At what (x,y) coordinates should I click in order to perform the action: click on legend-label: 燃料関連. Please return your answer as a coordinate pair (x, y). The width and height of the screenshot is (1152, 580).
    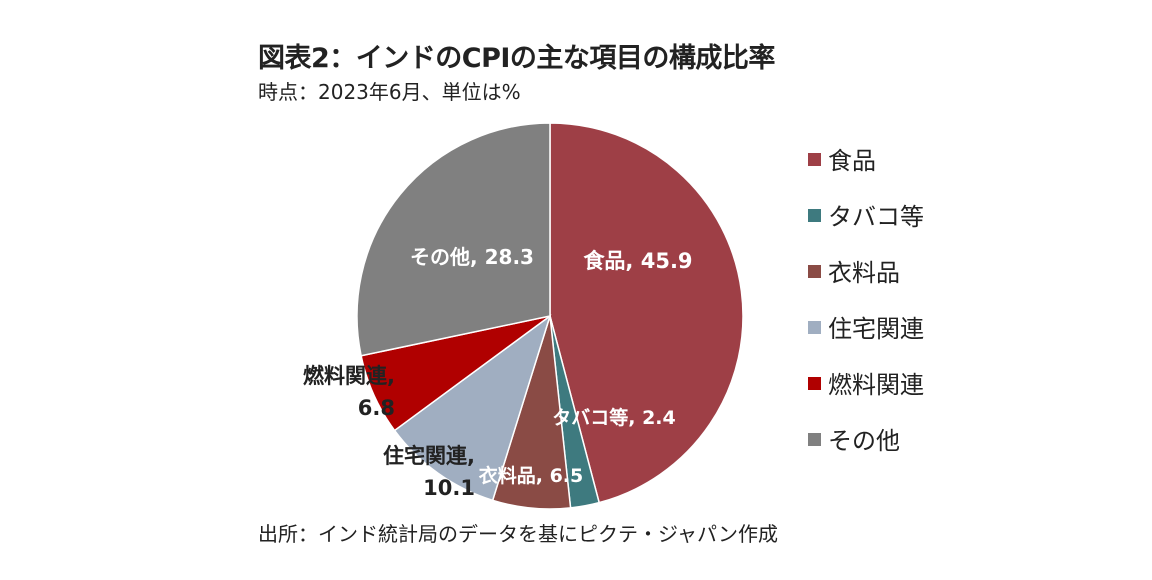
    Looking at the image, I should click on (876, 385).